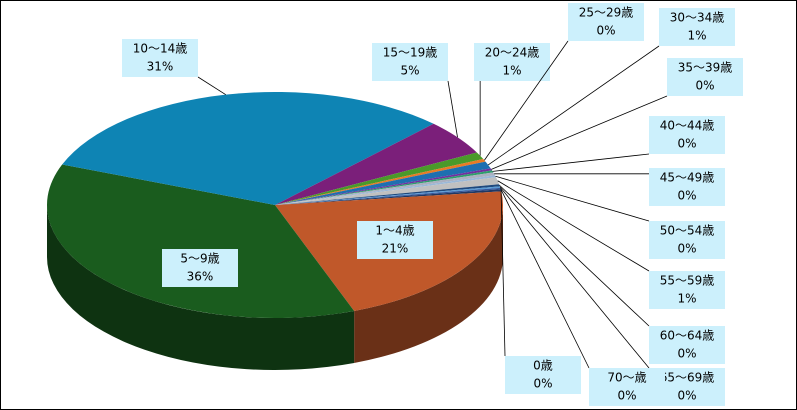 The image size is (797, 410). Describe the element at coordinates (687, 281) in the screenshot. I see `category-label: 55～59歳` at that location.